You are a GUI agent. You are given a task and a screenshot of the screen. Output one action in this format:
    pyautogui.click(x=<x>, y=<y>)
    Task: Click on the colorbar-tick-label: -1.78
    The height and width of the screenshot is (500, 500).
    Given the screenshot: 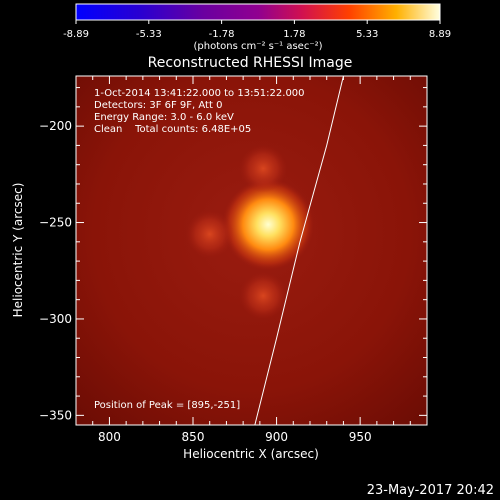 What is the action you would take?
    pyautogui.click(x=222, y=34)
    